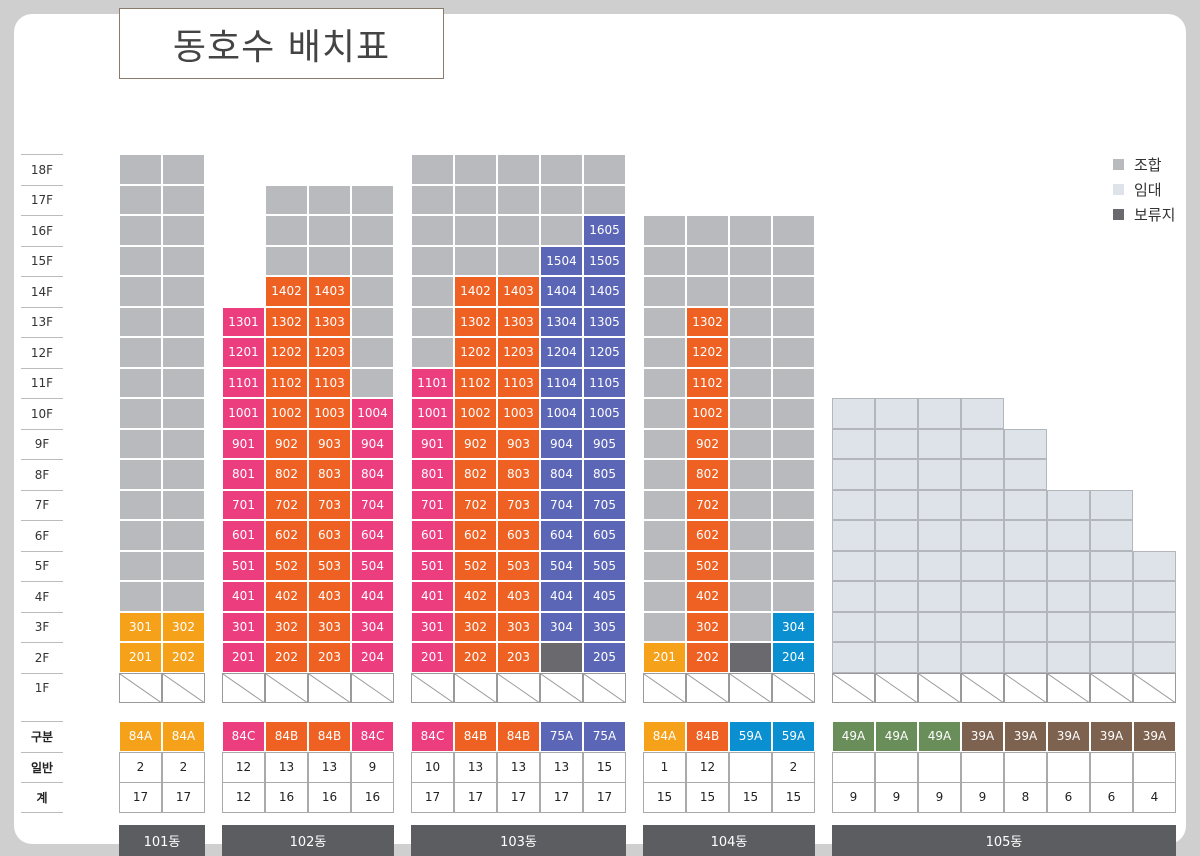  What do you see at coordinates (432, 535) in the screenshot?
I see `unit-cell: 601` at bounding box center [432, 535].